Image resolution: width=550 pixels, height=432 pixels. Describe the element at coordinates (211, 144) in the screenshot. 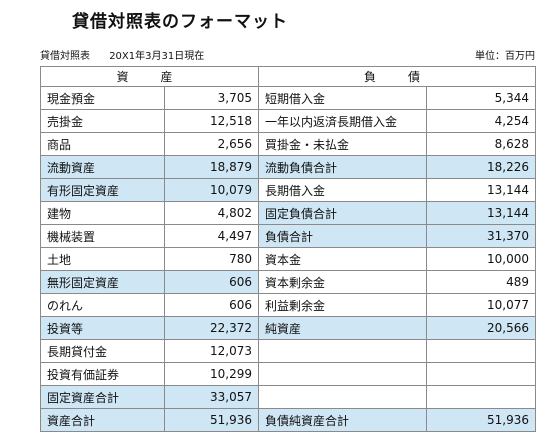

I see `asset-value: 2,656` at that location.